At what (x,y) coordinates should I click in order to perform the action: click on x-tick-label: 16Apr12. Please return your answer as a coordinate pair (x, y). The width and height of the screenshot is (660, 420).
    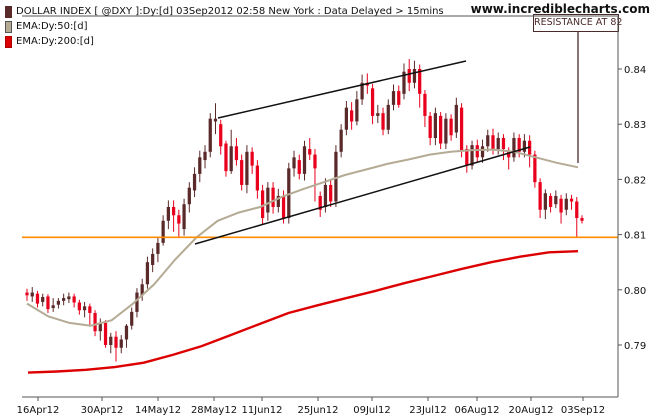
    Looking at the image, I should click on (38, 410).